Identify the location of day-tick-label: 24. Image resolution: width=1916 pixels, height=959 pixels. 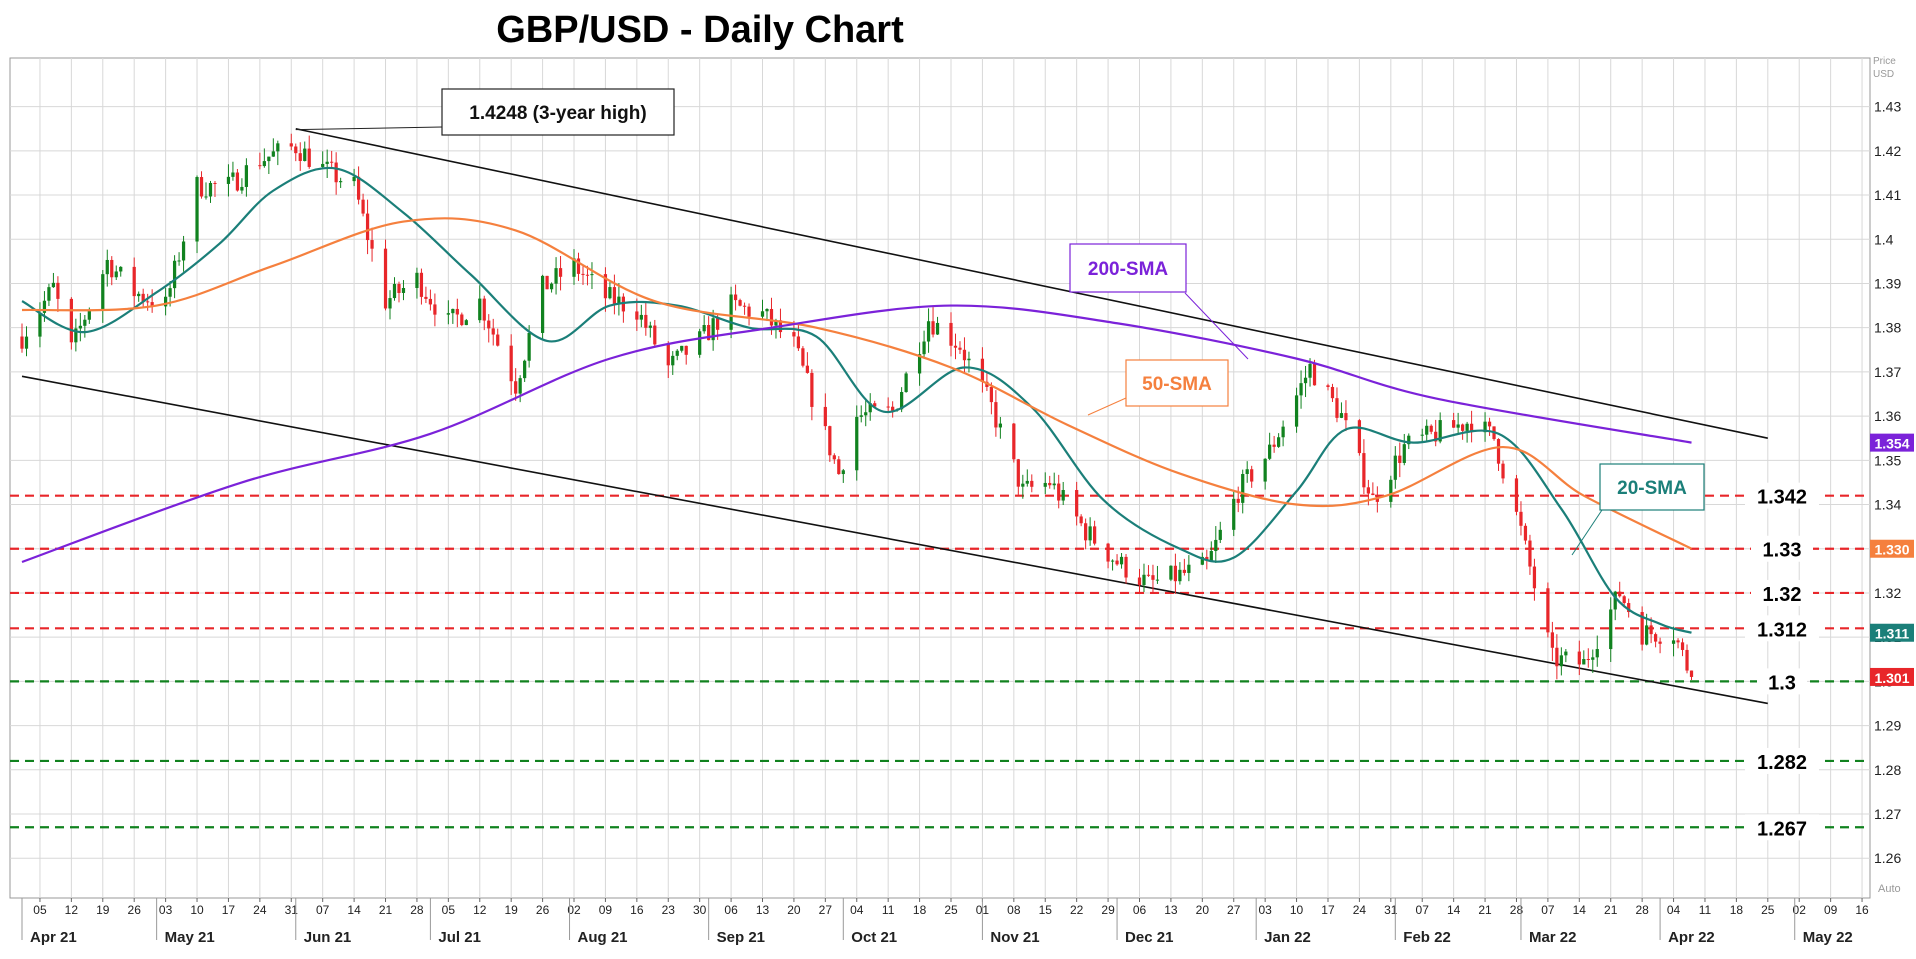
(260, 910).